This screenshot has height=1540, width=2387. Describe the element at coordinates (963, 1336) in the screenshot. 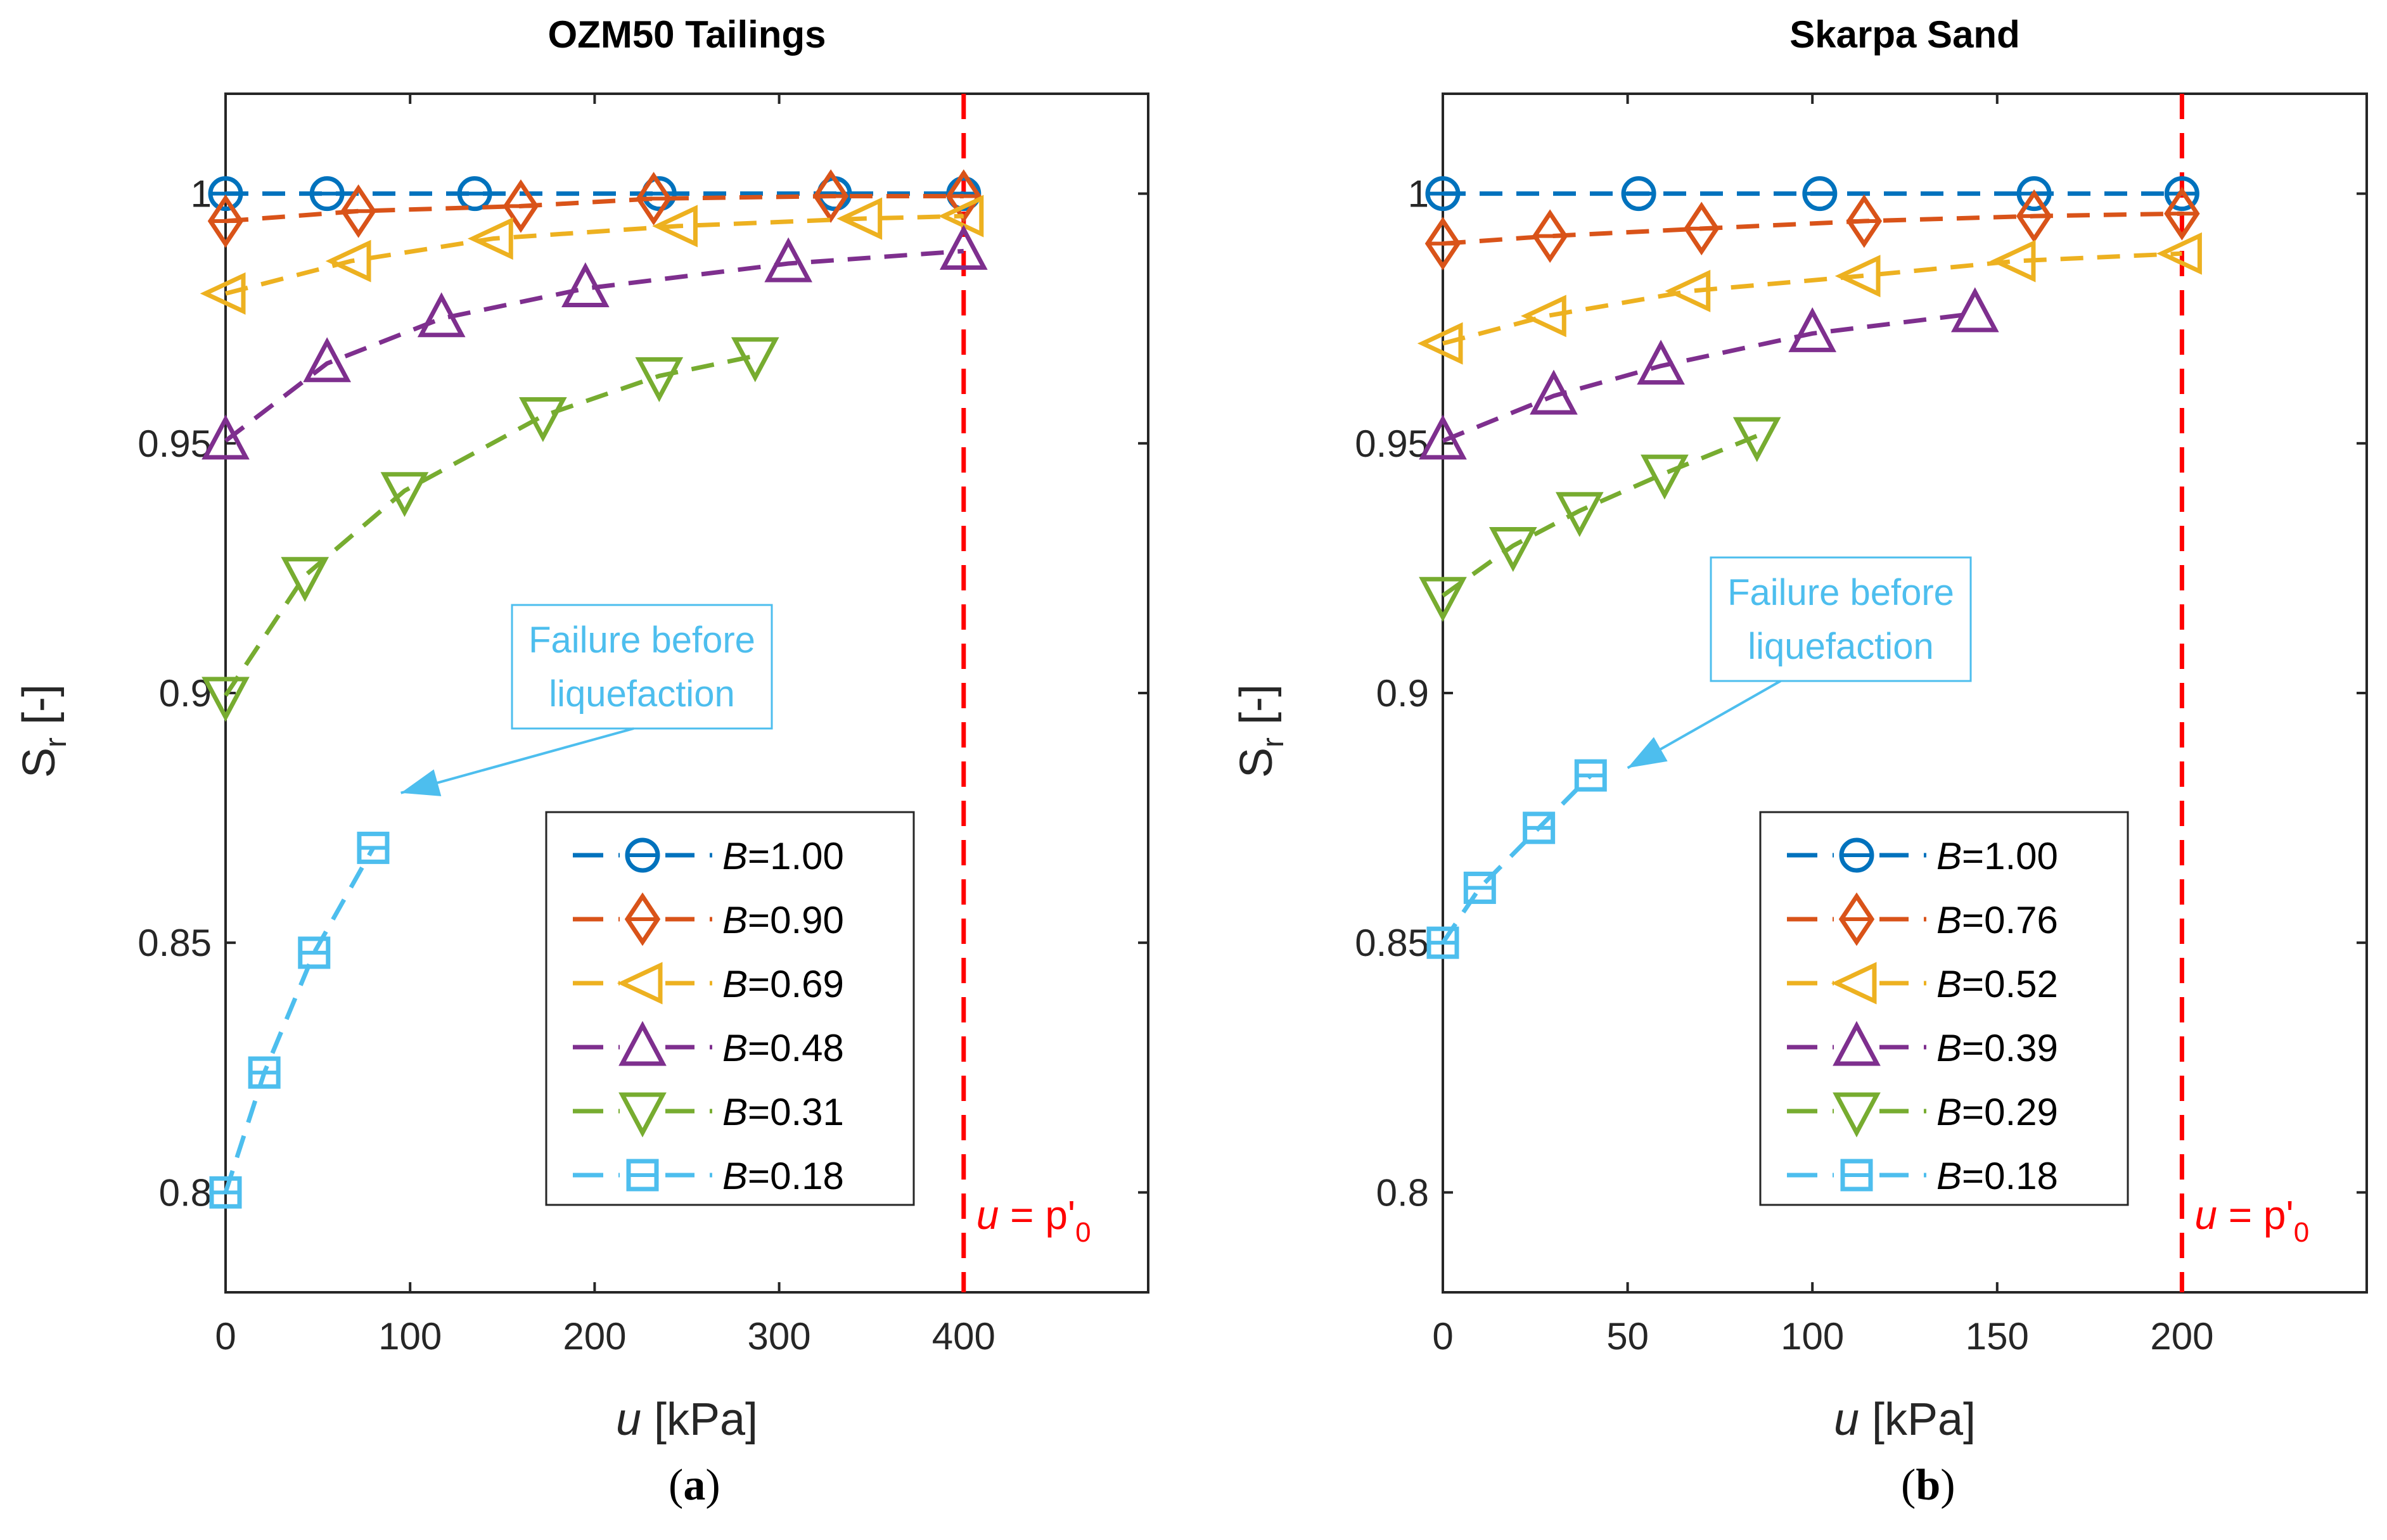

I see `x-tick-label: 400` at that location.